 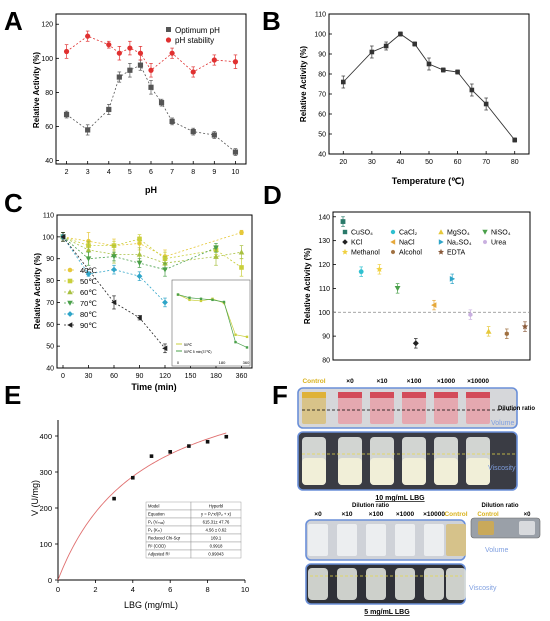 What do you see at coordinates (50, 369) in the screenshot?
I see `panel-c-y-tick-label: 40` at bounding box center [50, 369].